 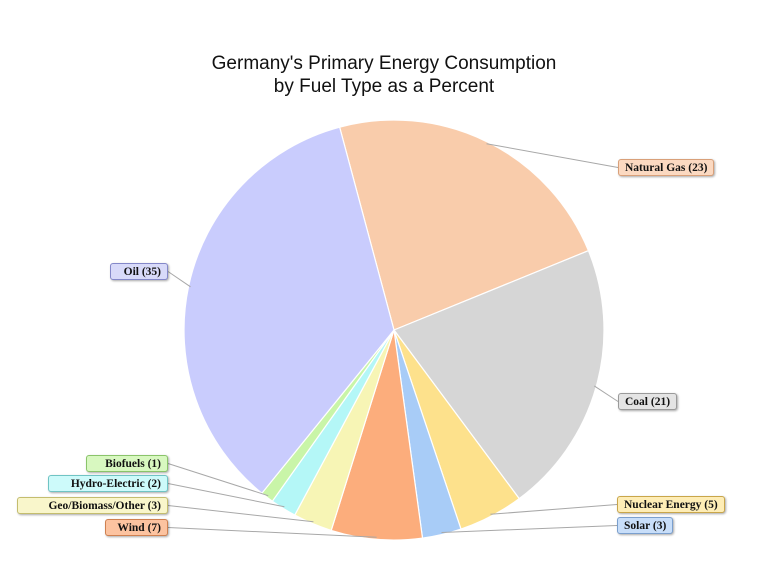 I want to click on slice-label-hydro-electric: Hydro-Electric (2), so click(x=108, y=483).